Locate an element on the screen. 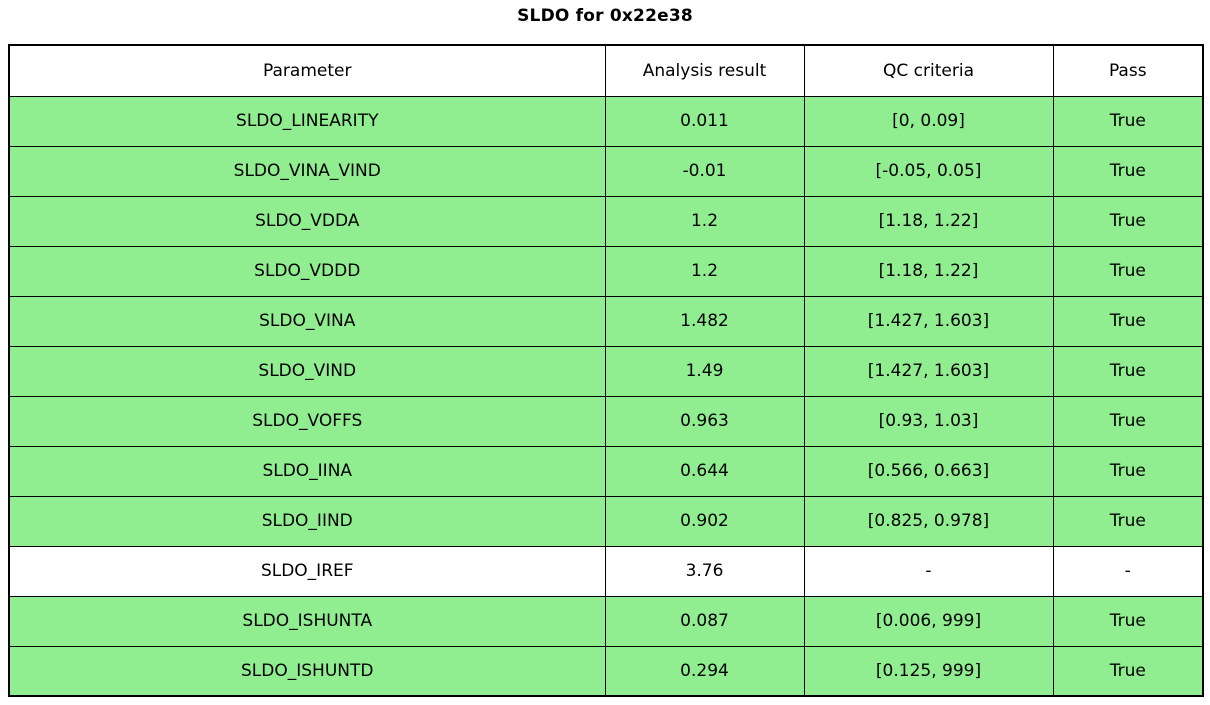  cell-analysis-result: 0.902 is located at coordinates (704, 521).